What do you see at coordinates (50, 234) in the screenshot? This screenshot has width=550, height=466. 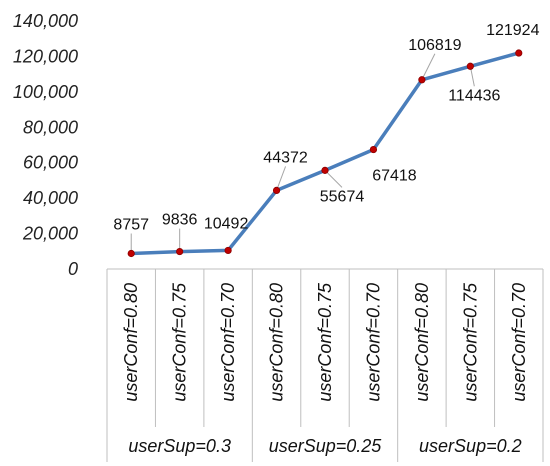 I see `y-tick-label: 20,000` at bounding box center [50, 234].